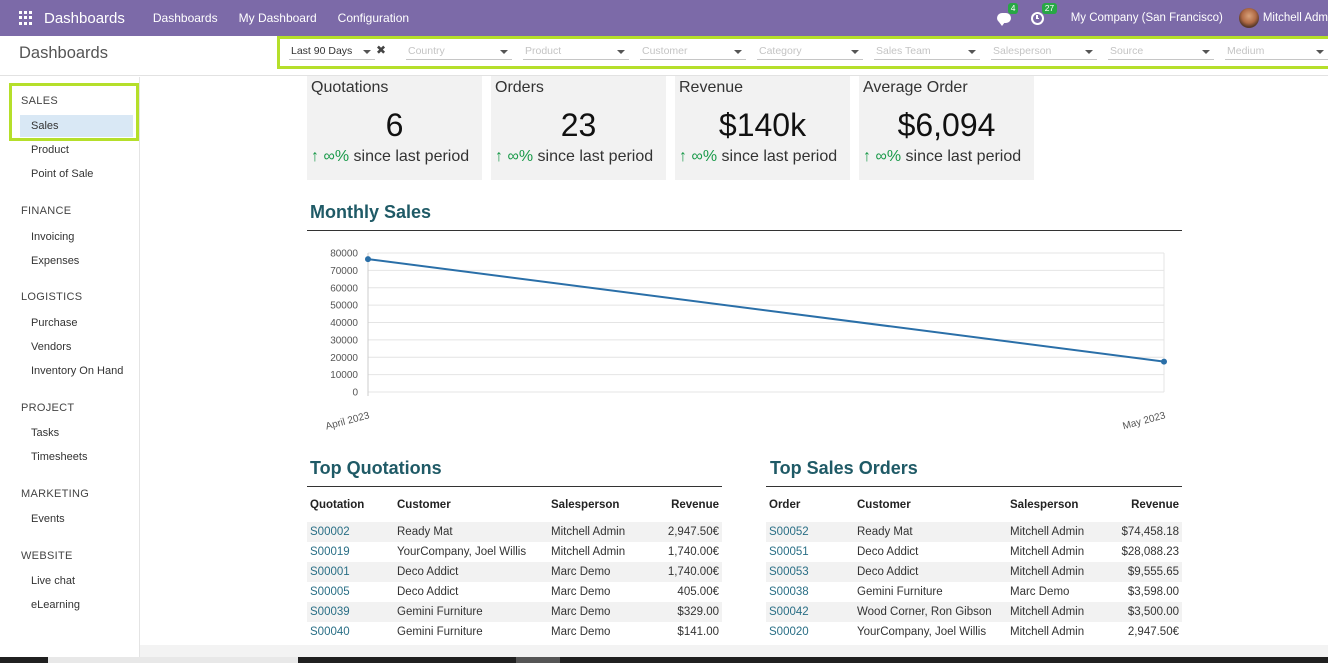 This screenshot has width=1328, height=663. What do you see at coordinates (946, 125) in the screenshot?
I see `kpi-value: $6,094` at bounding box center [946, 125].